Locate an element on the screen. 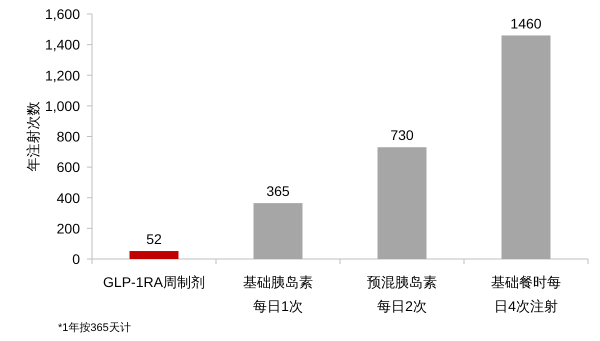  y-tick-label: 400 is located at coordinates (68, 198).